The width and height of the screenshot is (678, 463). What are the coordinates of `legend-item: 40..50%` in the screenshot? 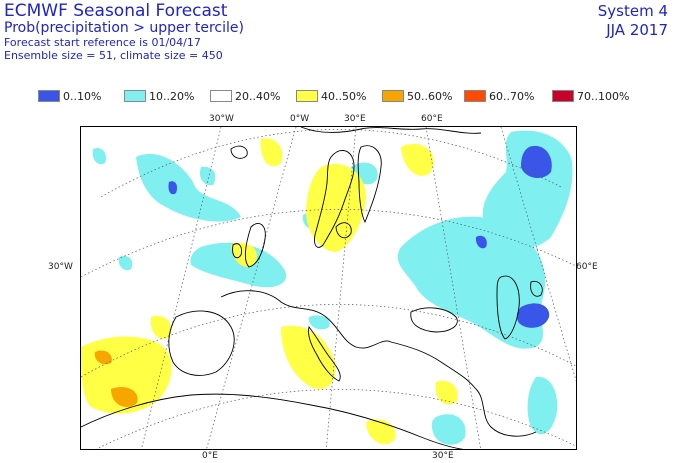 It's located at (331, 96).